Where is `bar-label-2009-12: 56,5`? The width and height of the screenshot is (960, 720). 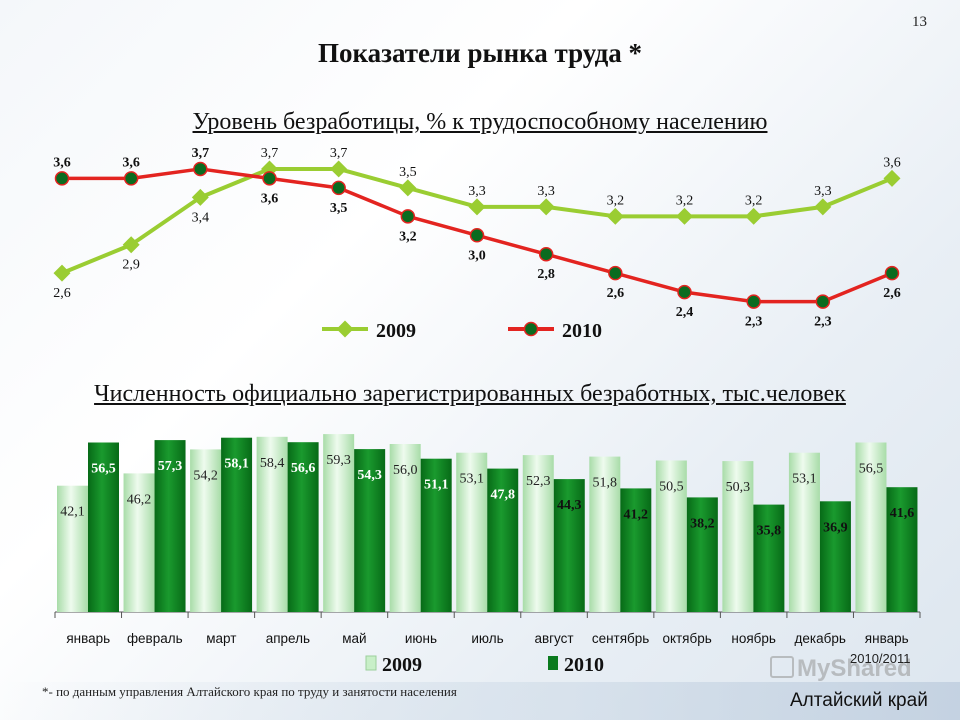
bar-label-2009-12: 56,5 is located at coordinates (871, 469).